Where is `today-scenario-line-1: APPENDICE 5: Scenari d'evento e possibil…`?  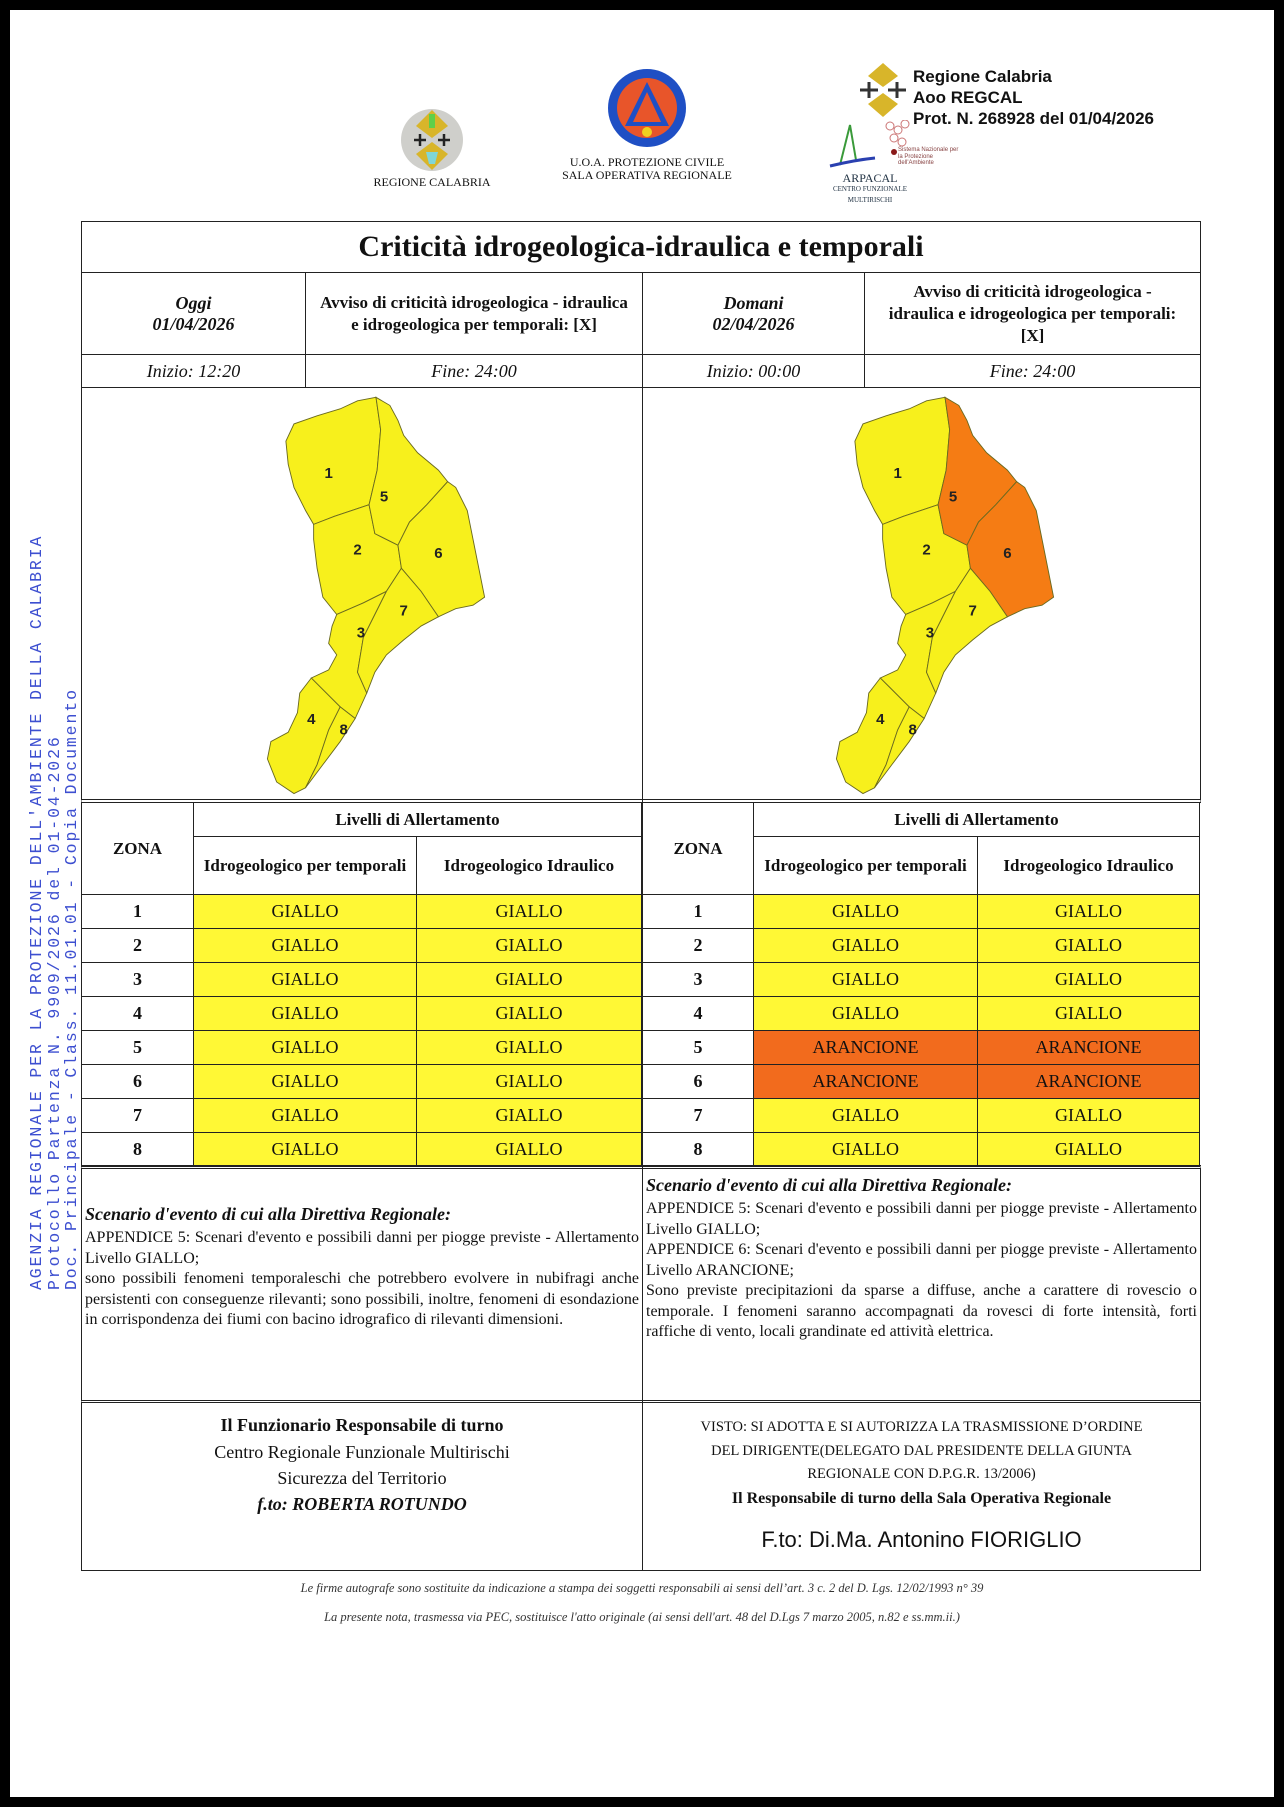 today-scenario-line-1: APPENDICE 5: Scenari d'evento e possibil… is located at coordinates (362, 1248).